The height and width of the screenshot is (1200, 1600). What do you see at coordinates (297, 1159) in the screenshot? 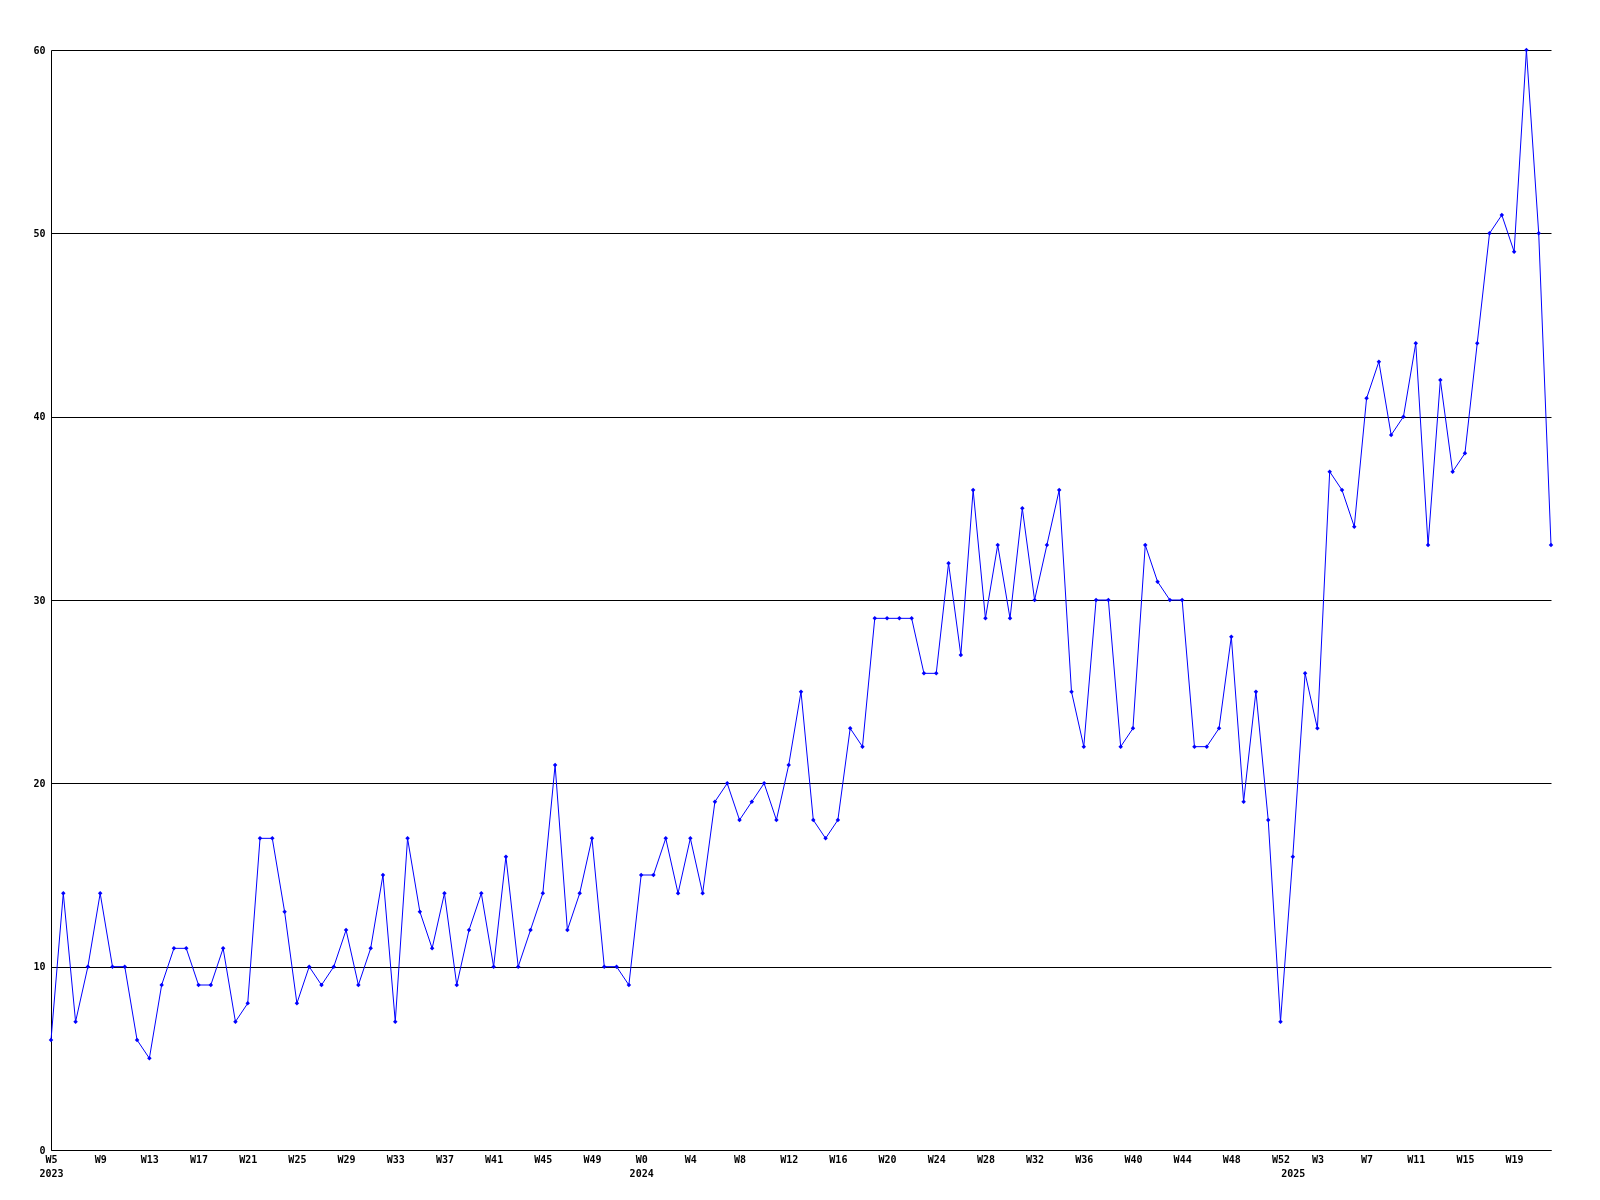
I see `x-tick-label: W25` at bounding box center [297, 1159].